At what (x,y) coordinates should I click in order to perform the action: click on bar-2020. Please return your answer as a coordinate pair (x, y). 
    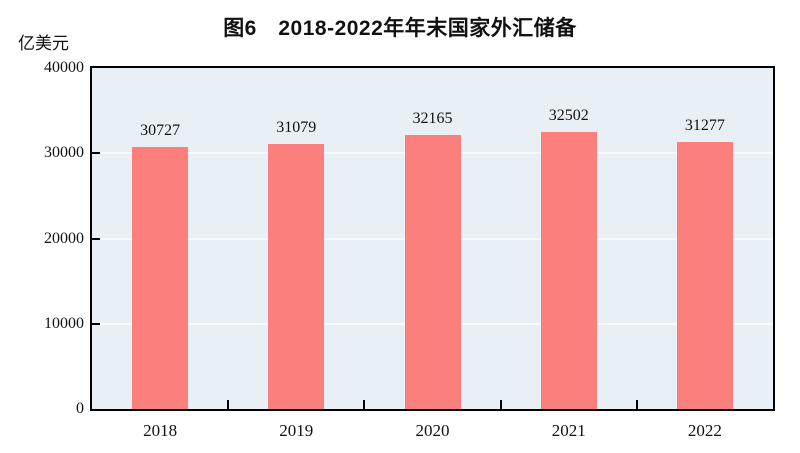
    Looking at the image, I should click on (432, 271).